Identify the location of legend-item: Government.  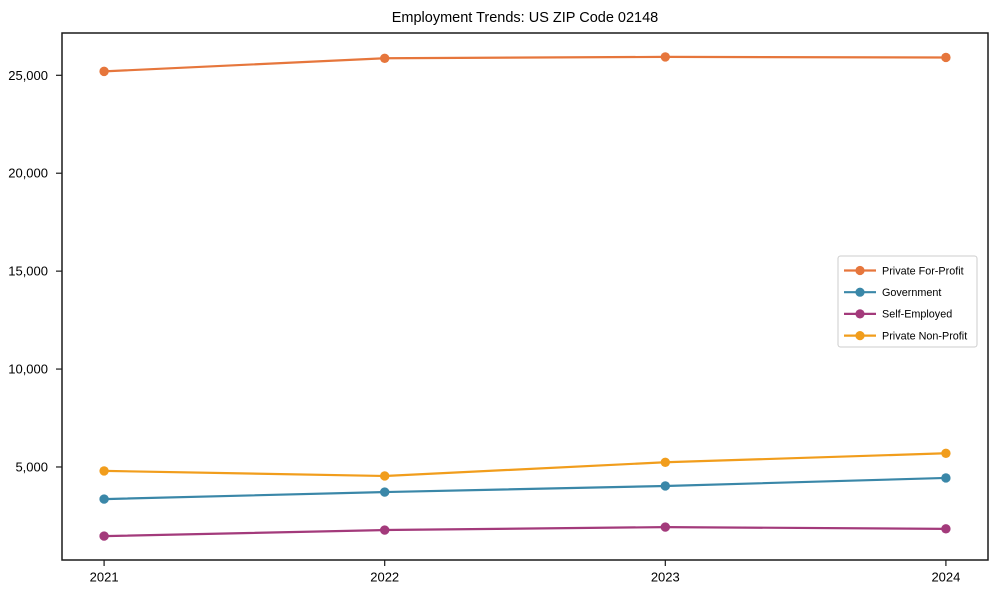
(892, 293).